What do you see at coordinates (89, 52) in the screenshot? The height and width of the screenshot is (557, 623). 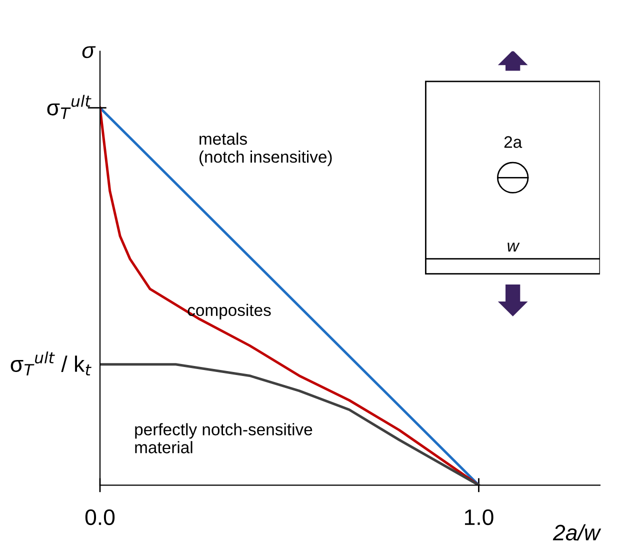 I see `y-axis-title: σ` at bounding box center [89, 52].